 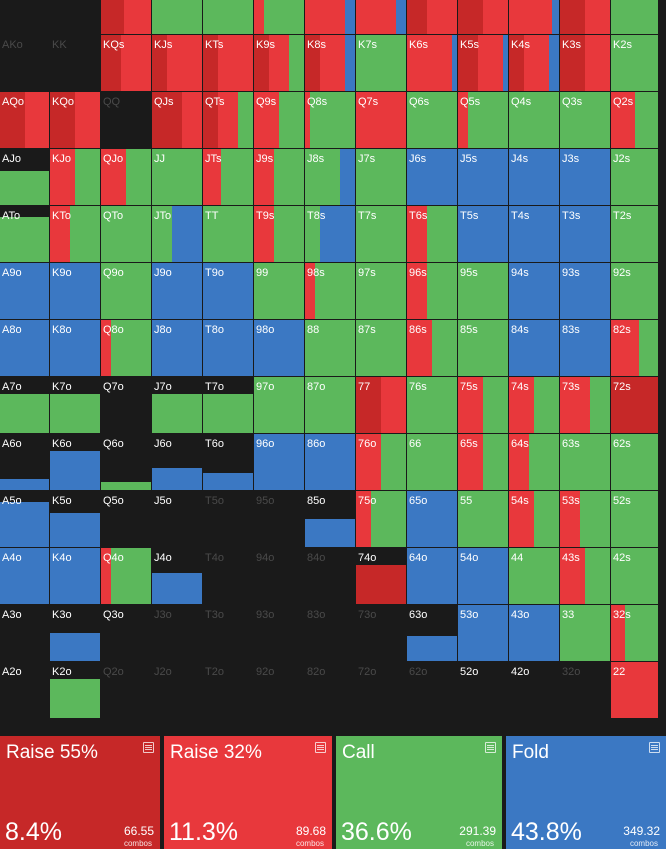 I want to click on hand-cell-43s: 43s, so click(x=585, y=576).